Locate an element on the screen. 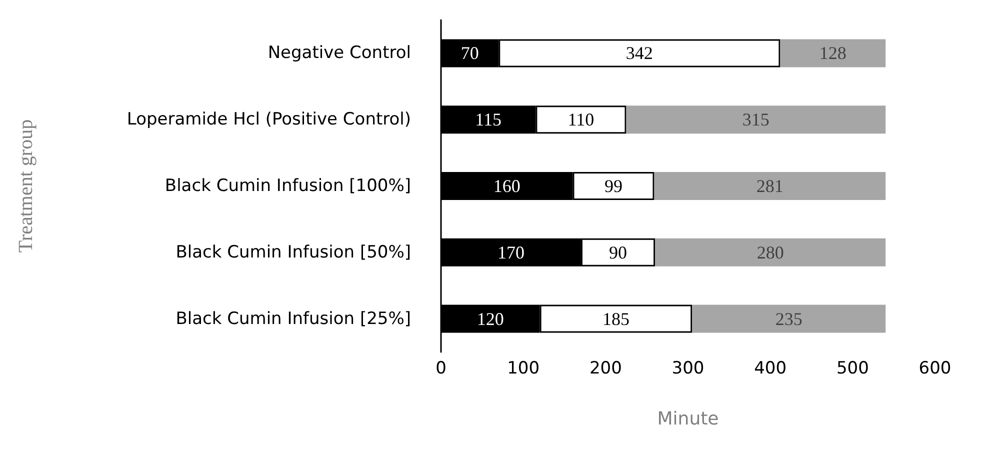  data-label: 70 is located at coordinates (469, 53).